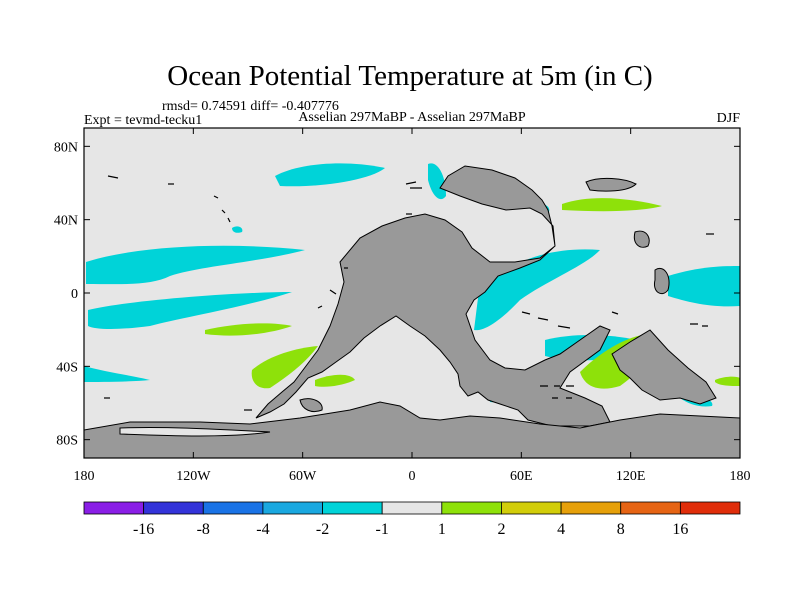 Image resolution: width=800 pixels, height=600 pixels. Describe the element at coordinates (680, 529) in the screenshot. I see `colorbar-label: 16` at that location.